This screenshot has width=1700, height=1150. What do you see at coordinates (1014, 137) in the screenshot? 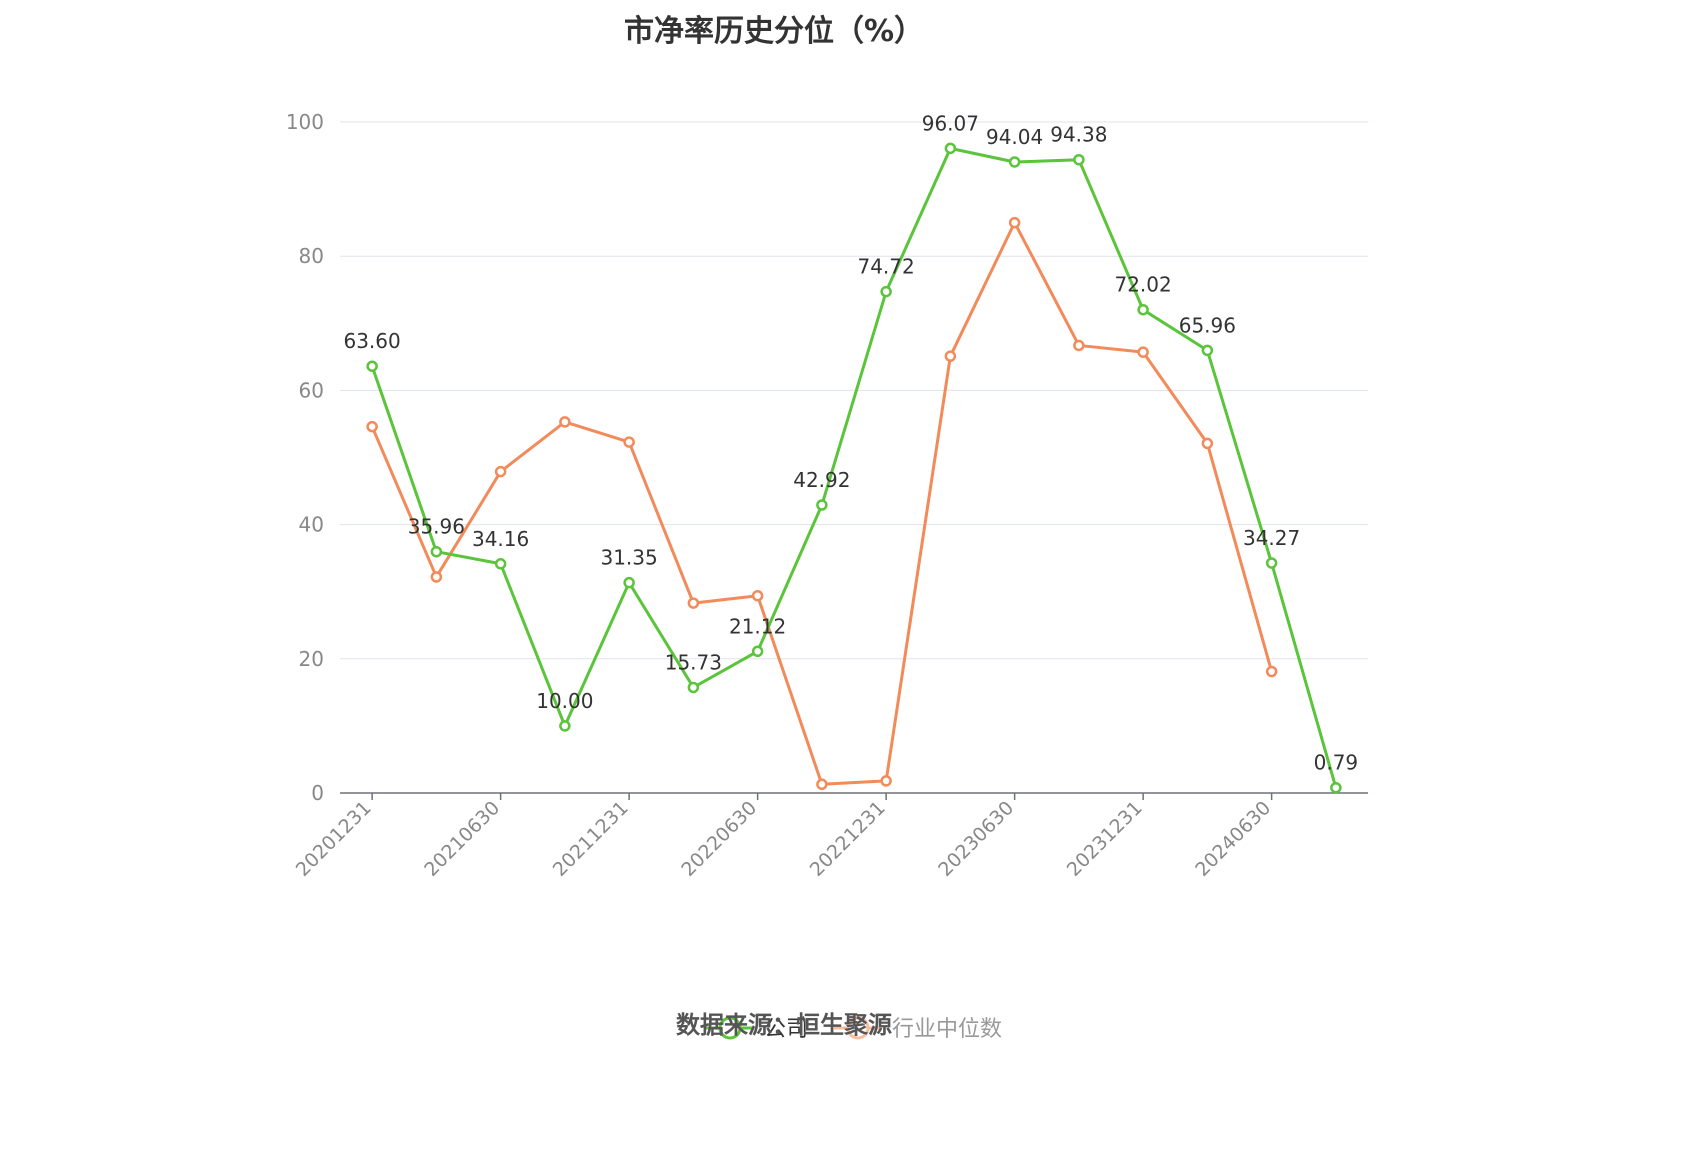
I see `data-label: 94.04` at bounding box center [1014, 137].